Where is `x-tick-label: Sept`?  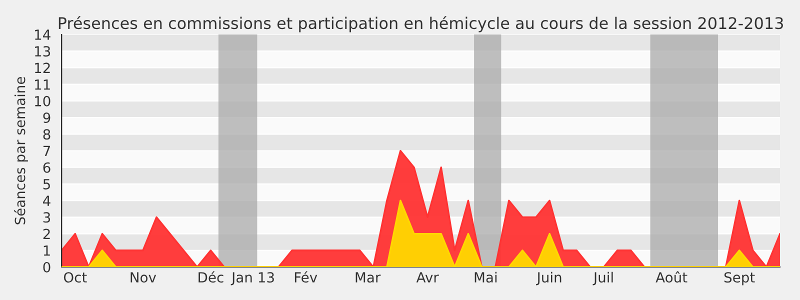 x-tick-label: Sept is located at coordinates (739, 279).